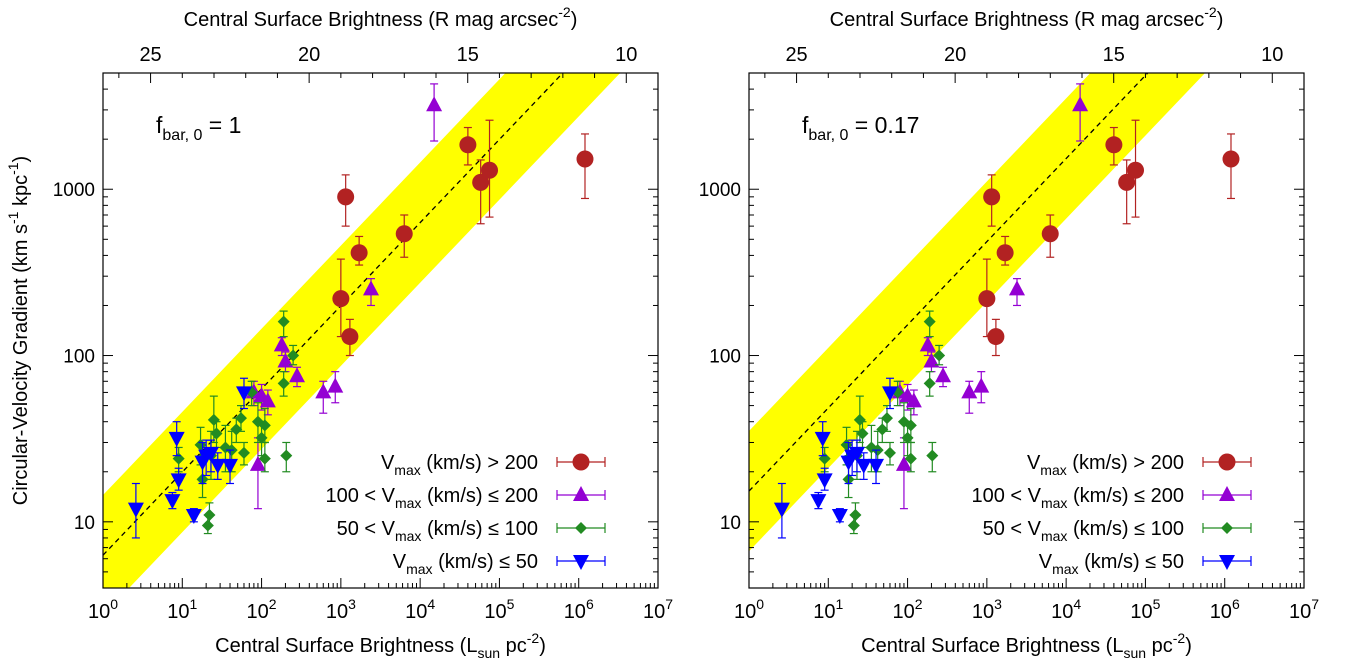 The width and height of the screenshot is (1347, 662). Describe the element at coordinates (860, 128) in the screenshot. I see `panel-label: fbar, 0 = 0.17` at that location.